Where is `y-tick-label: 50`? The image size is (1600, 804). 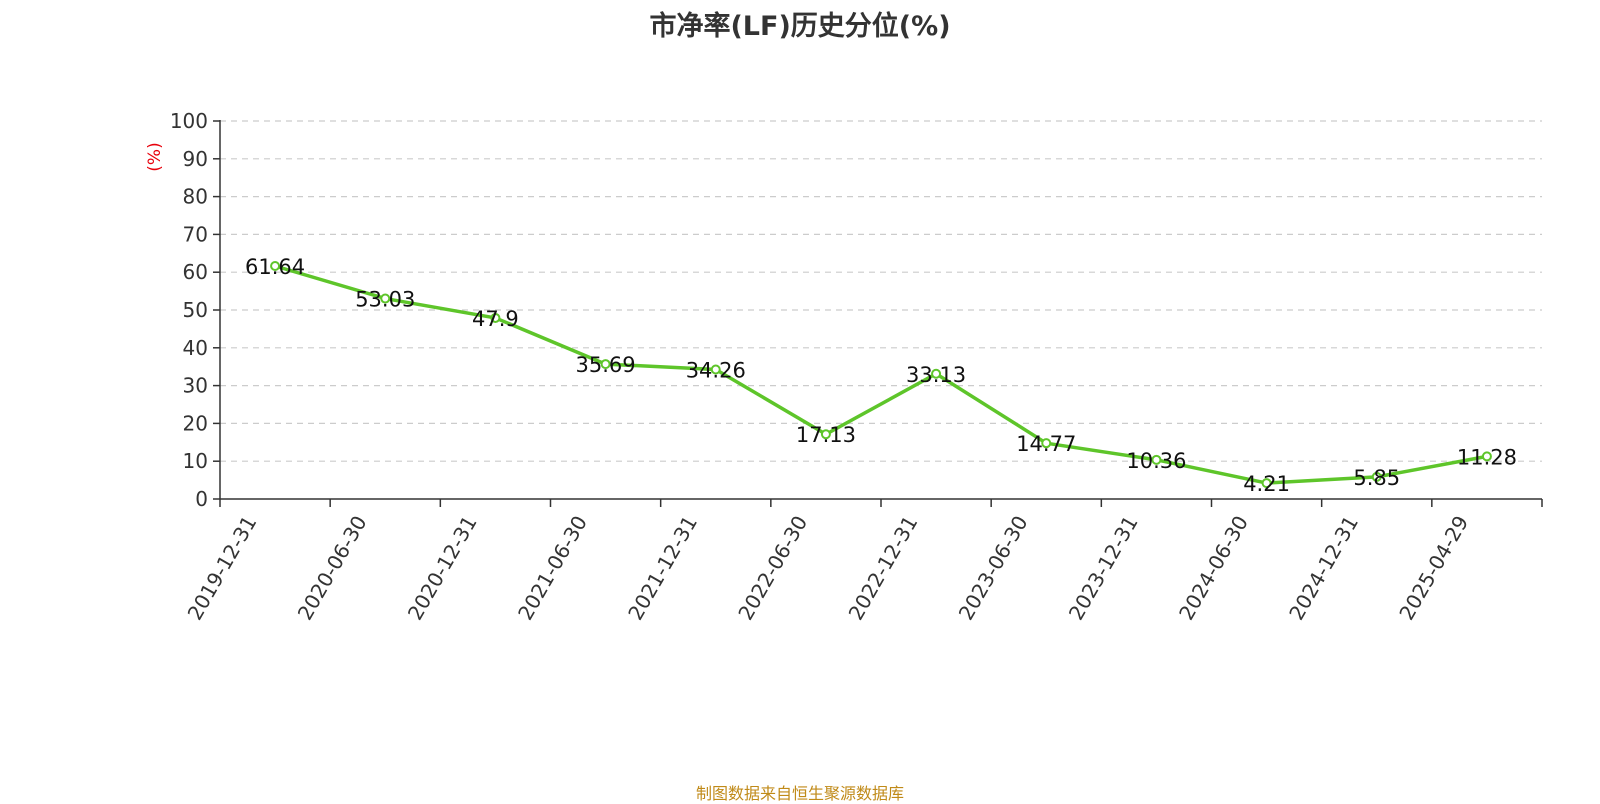
y-tick-label: 50 is located at coordinates (195, 310).